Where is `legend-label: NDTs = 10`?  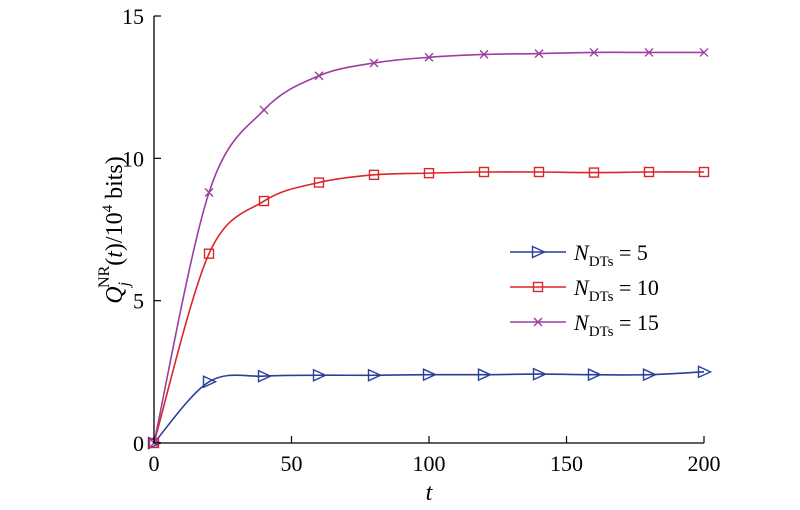
legend-label: NDTs = 10 is located at coordinates (616, 290).